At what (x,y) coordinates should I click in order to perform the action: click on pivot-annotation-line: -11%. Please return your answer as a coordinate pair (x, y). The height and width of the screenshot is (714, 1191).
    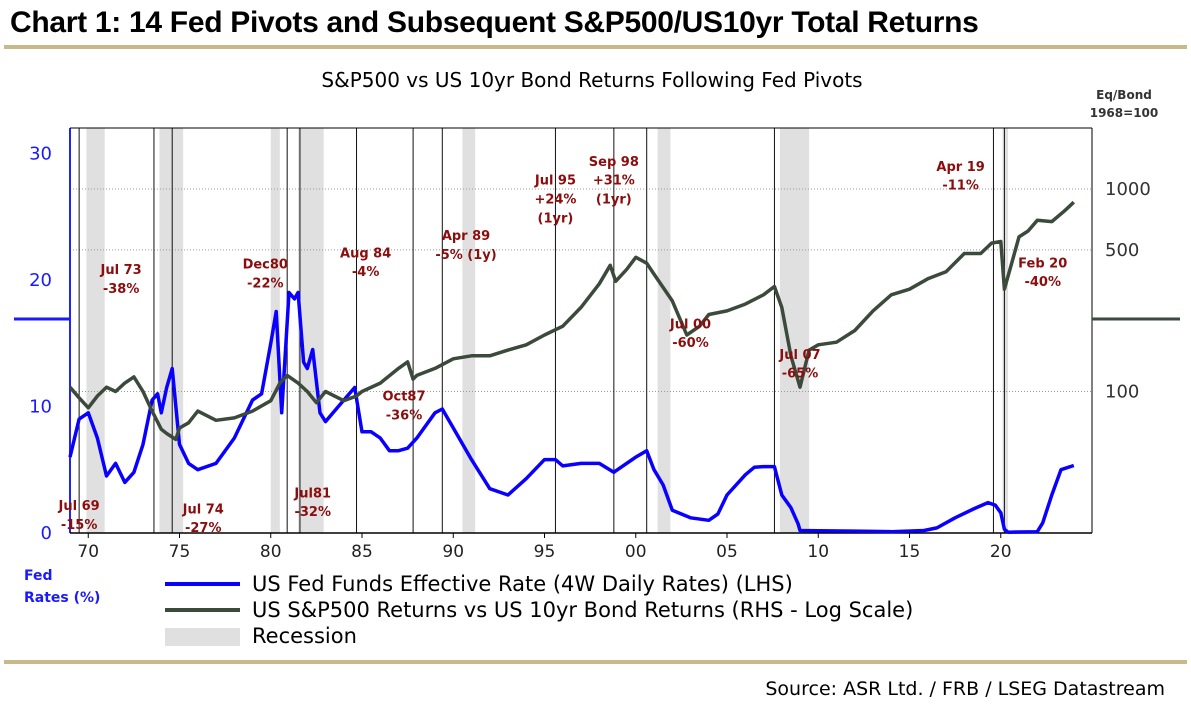
    Looking at the image, I should click on (960, 186).